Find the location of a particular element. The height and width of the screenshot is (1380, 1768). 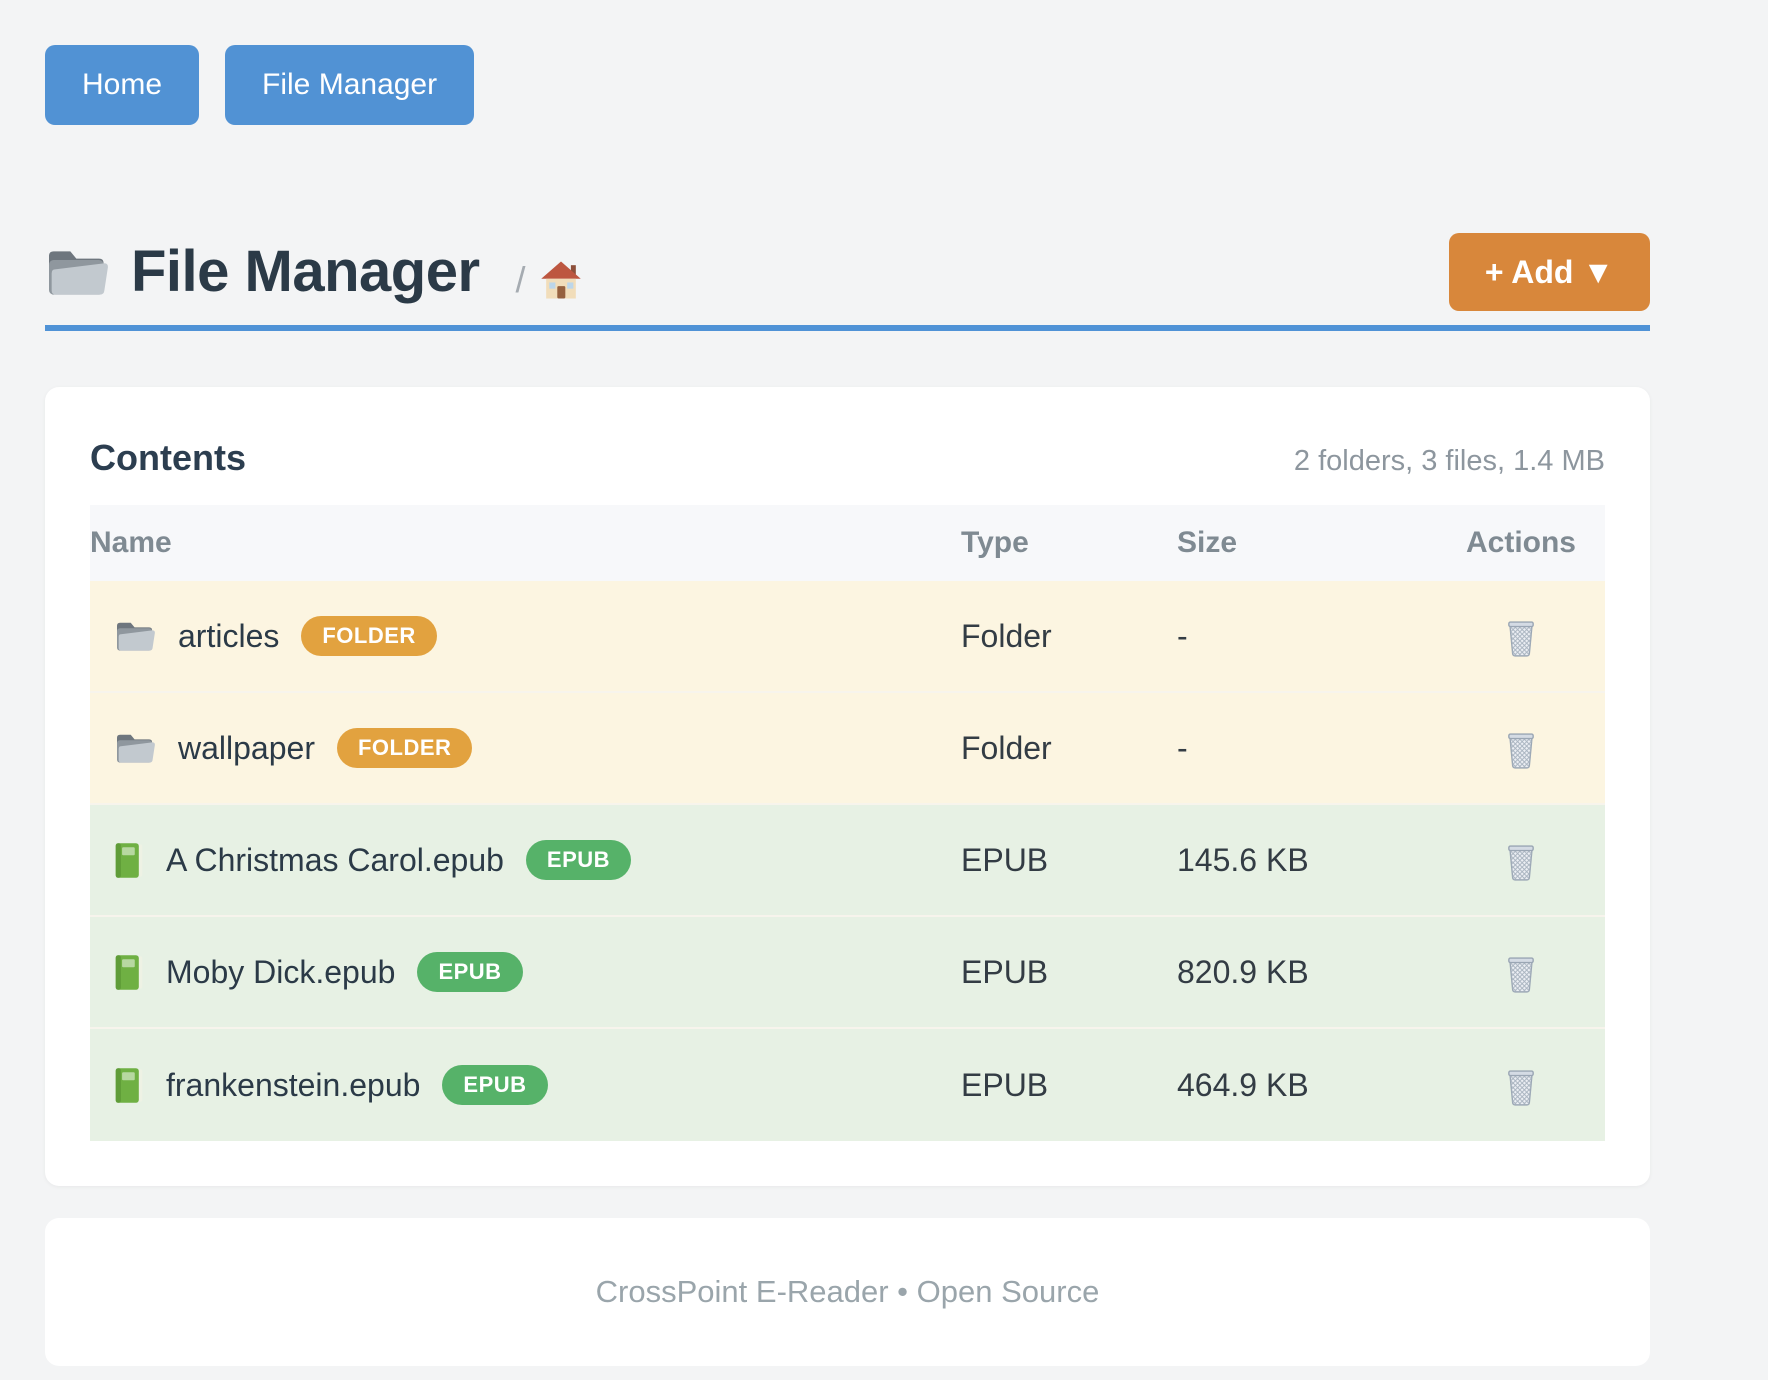

footer-card: CrossPoint E-Reader • Open Source is located at coordinates (847, 1292).